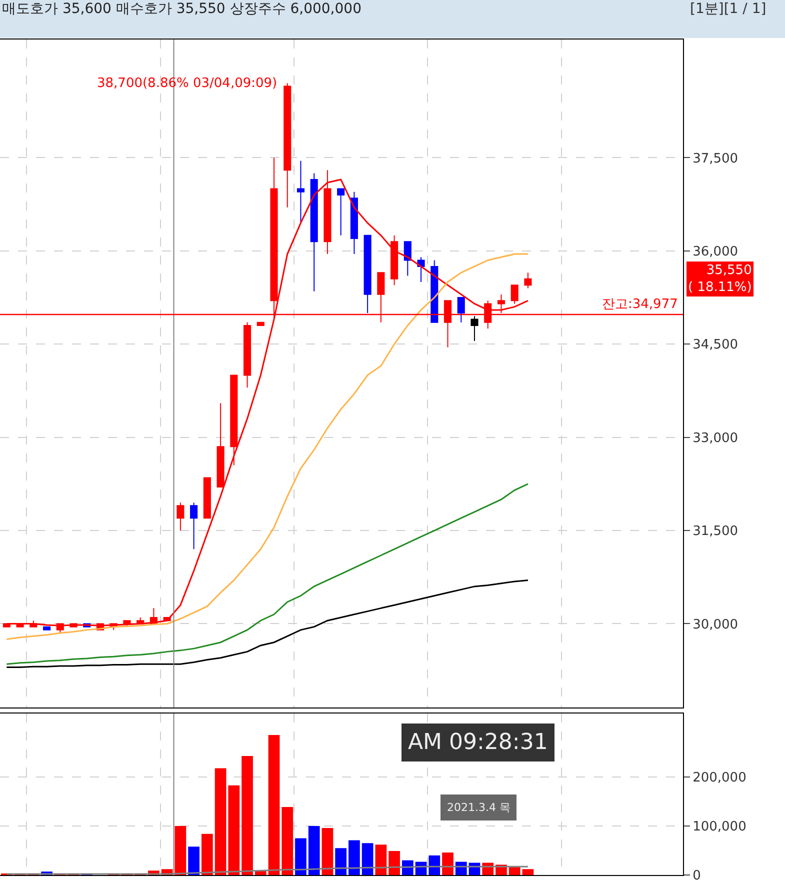  What do you see at coordinates (187, 83) in the screenshot?
I see `annotation: 38,700(8.86% 03/04,09:09)` at bounding box center [187, 83].